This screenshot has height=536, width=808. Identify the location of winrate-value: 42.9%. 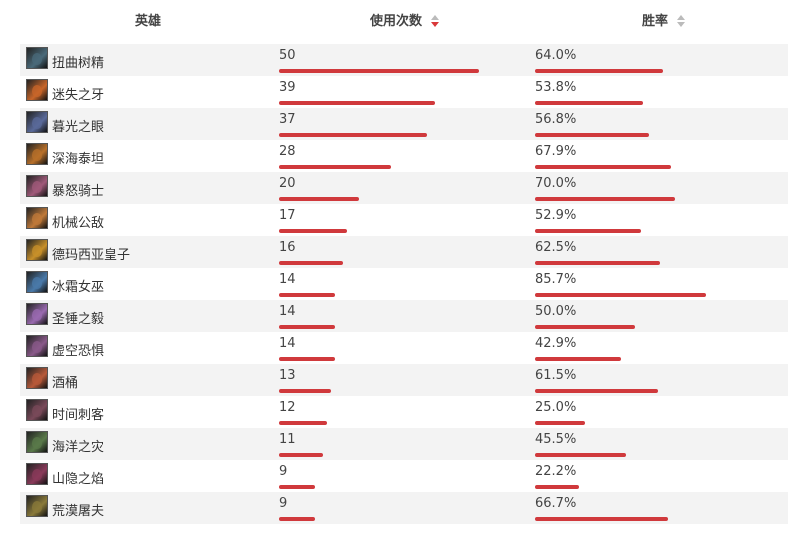
(556, 343).